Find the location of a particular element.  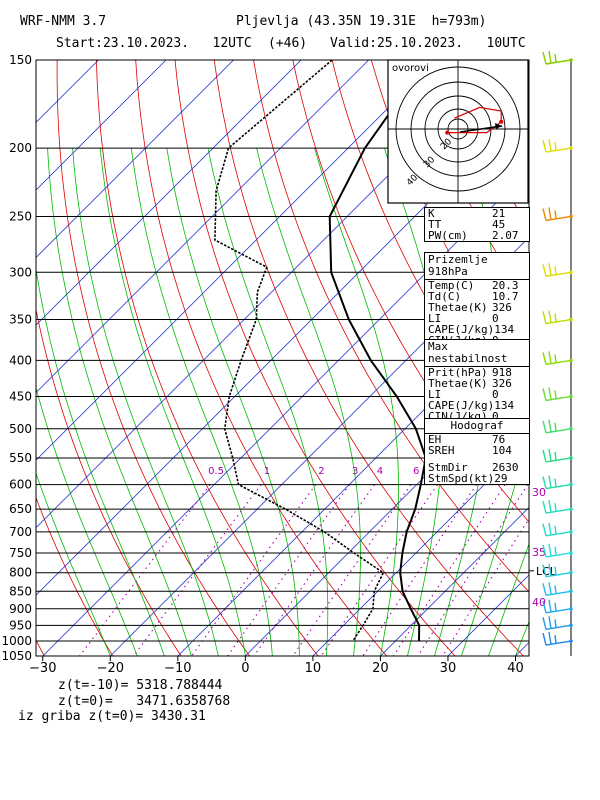

mixing-ratio-label: 0.5 is located at coordinates (216, 471).